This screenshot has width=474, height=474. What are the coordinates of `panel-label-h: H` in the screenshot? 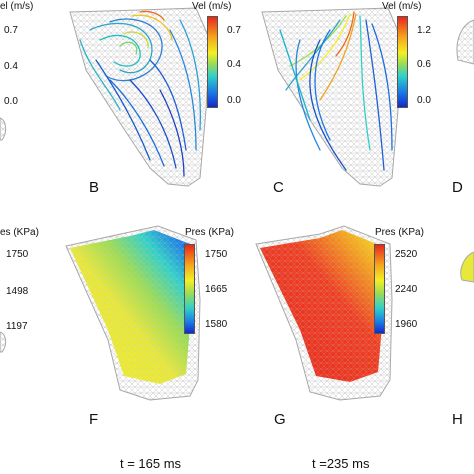 It's located at (457, 419).